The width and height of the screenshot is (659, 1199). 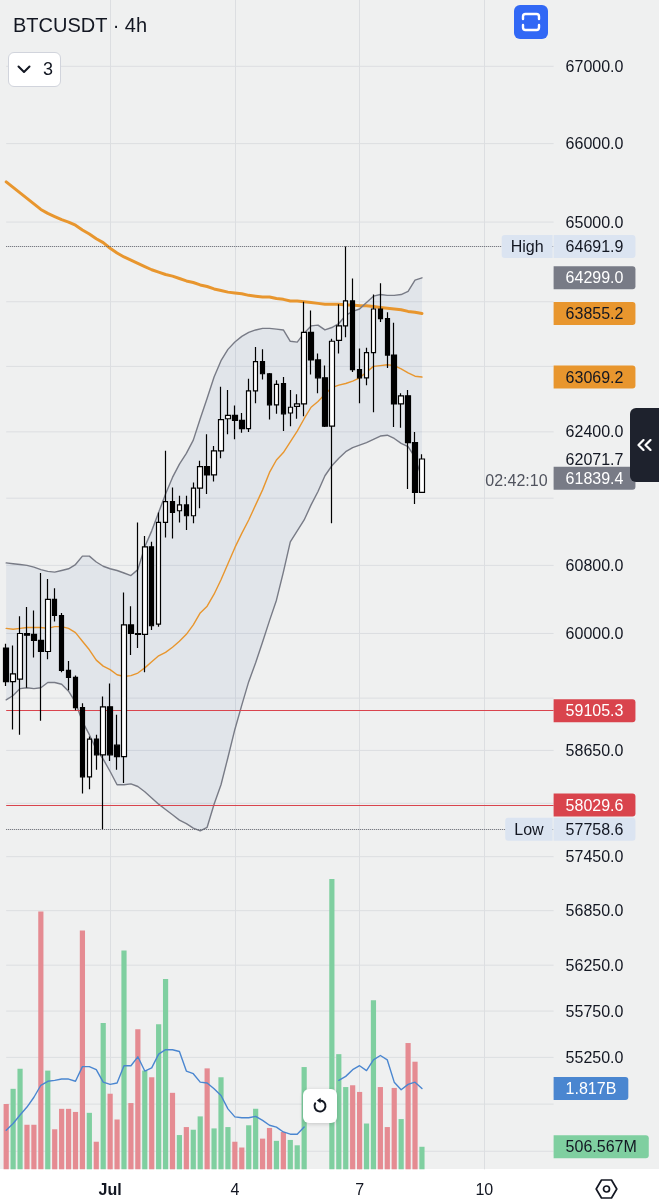 I want to click on y-tick-label: 55750.0, so click(x=594, y=1011).